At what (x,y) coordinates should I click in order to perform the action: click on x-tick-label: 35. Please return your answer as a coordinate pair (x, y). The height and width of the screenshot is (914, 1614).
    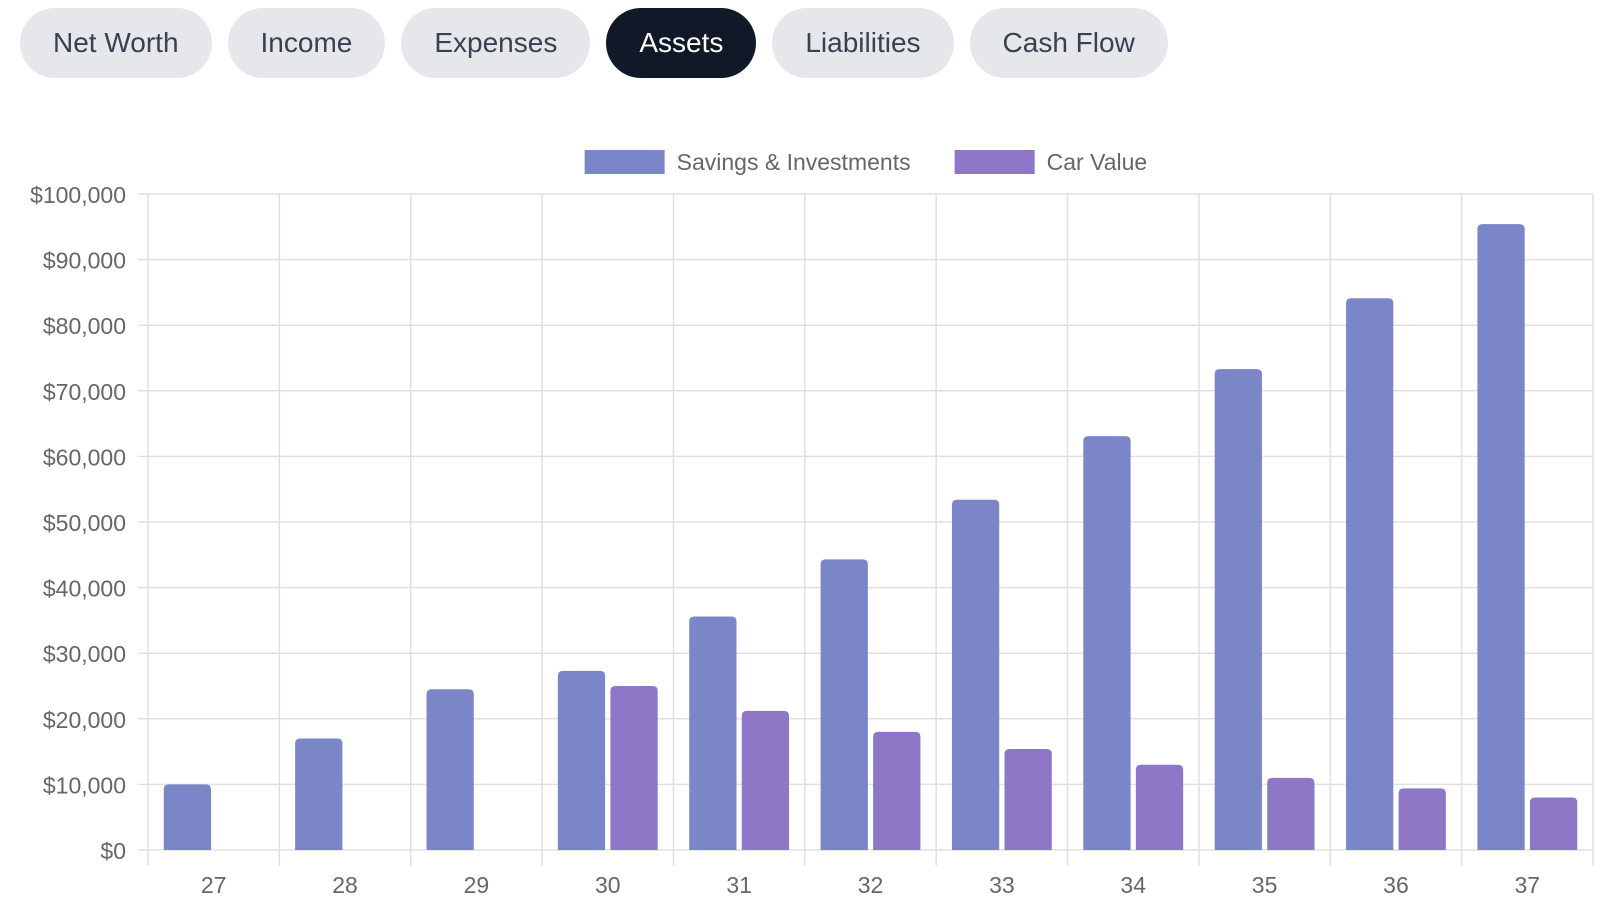
    Looking at the image, I should click on (1265, 885).